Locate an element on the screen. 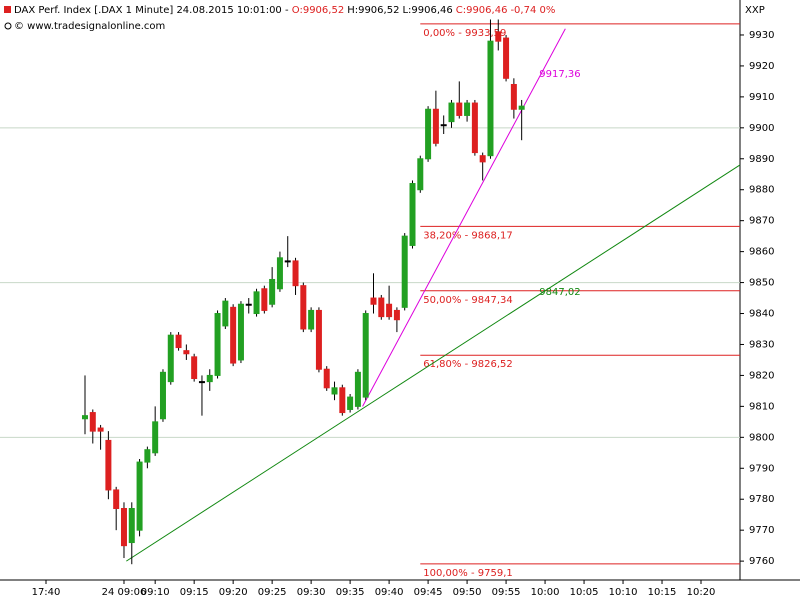  quote-close: C:9906,46 is located at coordinates (482, 10).